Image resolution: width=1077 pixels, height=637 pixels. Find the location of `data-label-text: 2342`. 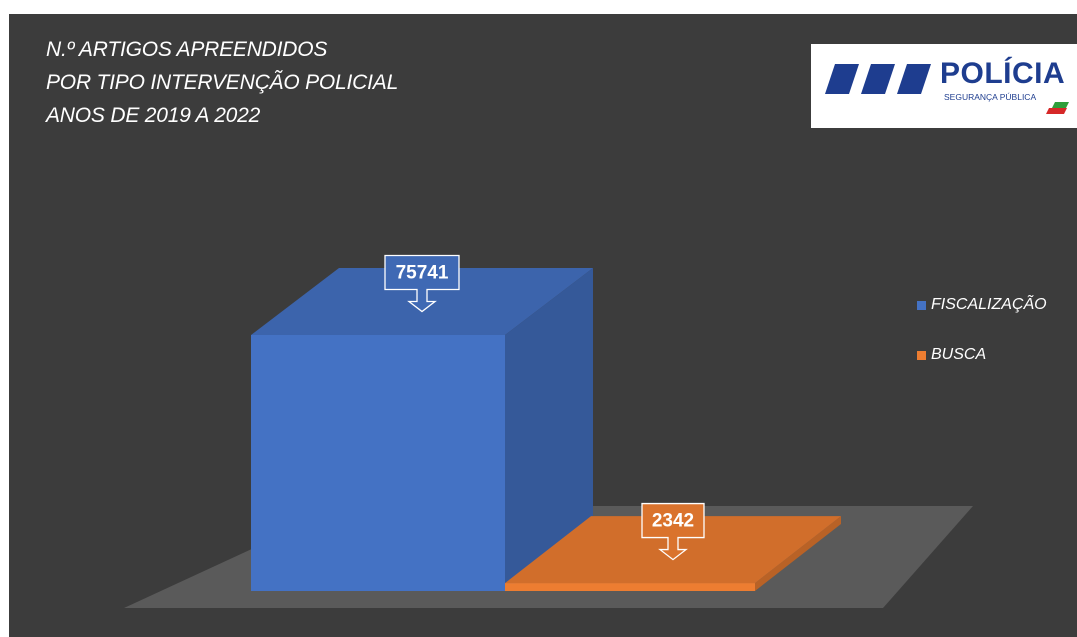

data-label-text: 2342 is located at coordinates (673, 521).